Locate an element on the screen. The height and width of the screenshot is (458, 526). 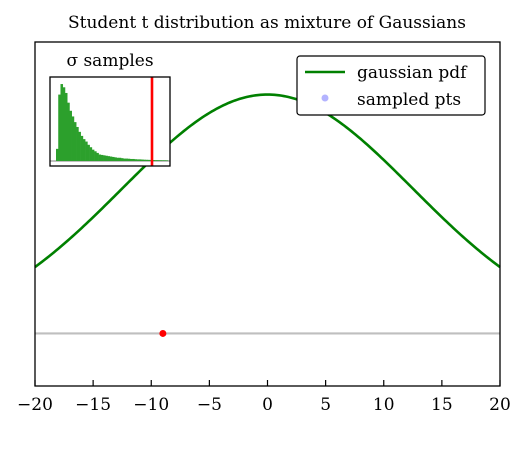
inset-histogram: σ samples is located at coordinates (110, 109).